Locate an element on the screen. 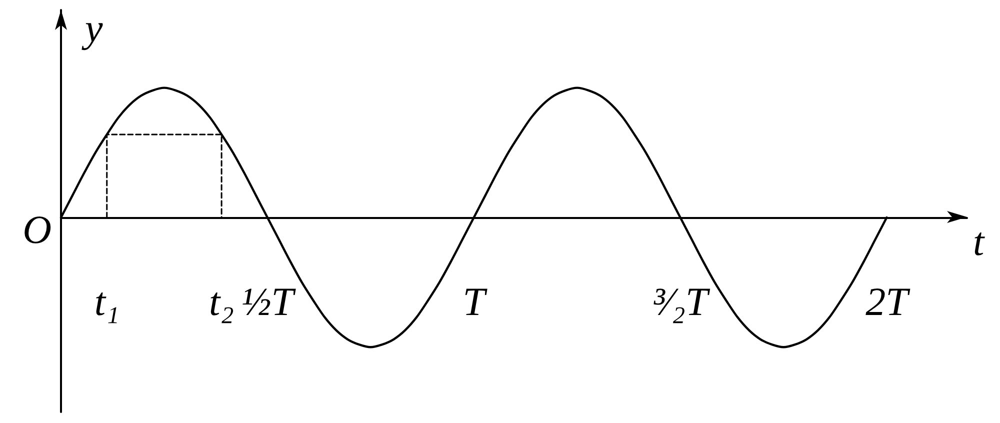  x-tick-label: ½T is located at coordinates (268, 301).